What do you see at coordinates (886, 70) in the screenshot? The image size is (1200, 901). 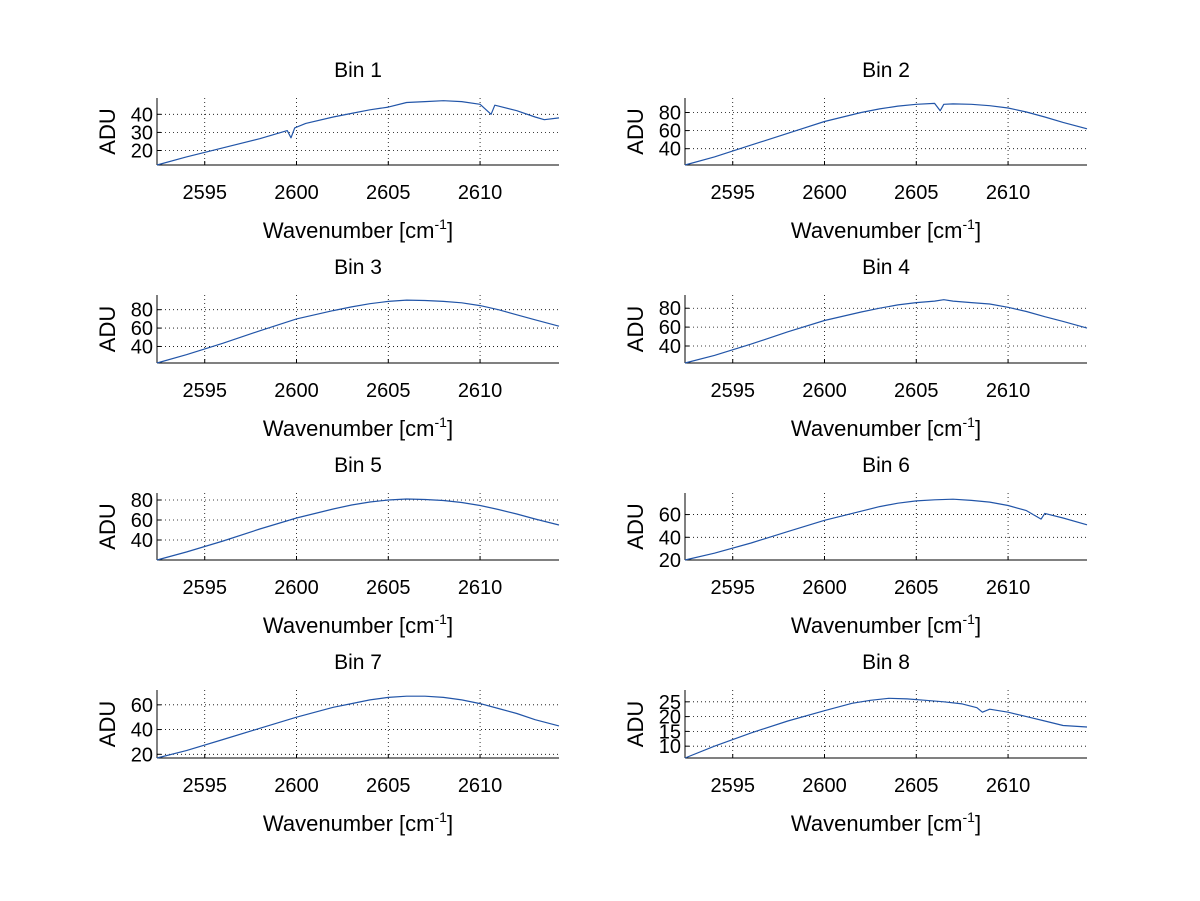 I see `subplot-title: Bin 2` at bounding box center [886, 70].